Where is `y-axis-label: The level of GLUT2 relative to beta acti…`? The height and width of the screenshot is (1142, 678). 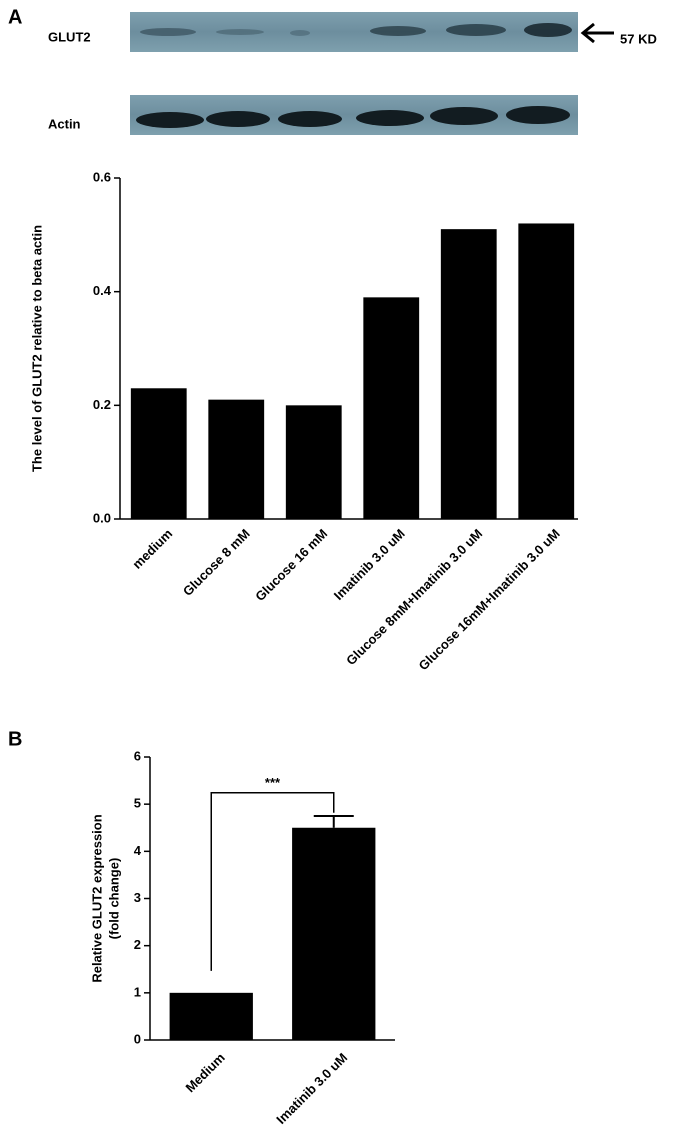
y-axis-label: The level of GLUT2 relative to beta acti… is located at coordinates (36, 348).